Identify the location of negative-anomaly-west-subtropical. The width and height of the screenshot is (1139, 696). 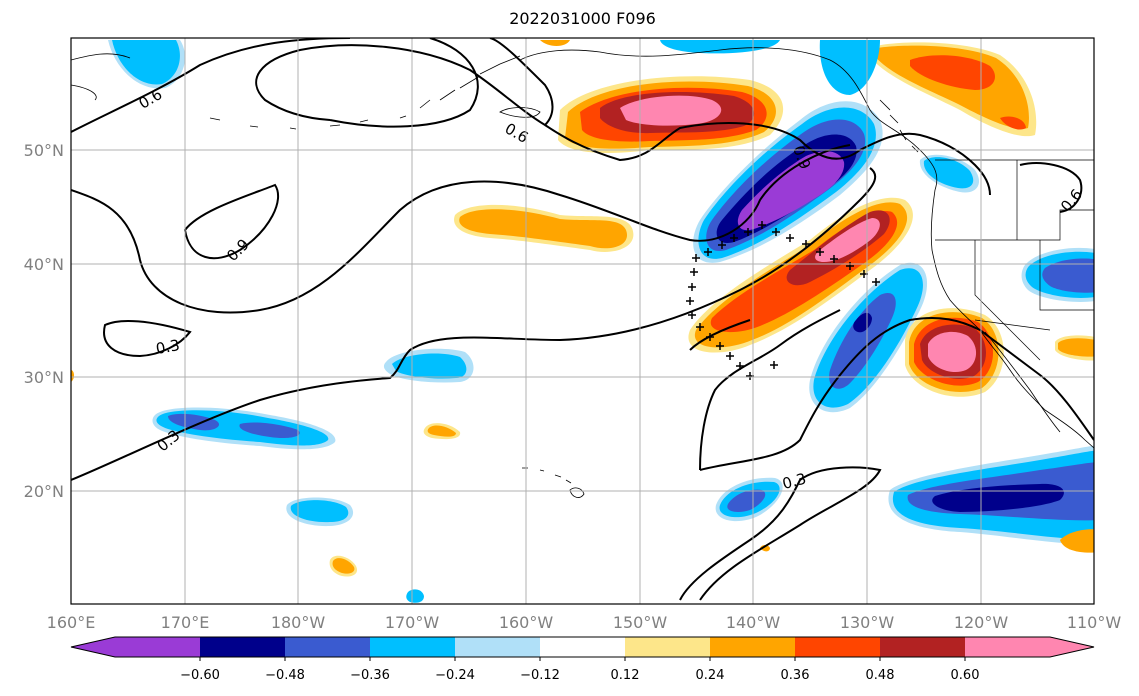
(244, 428).